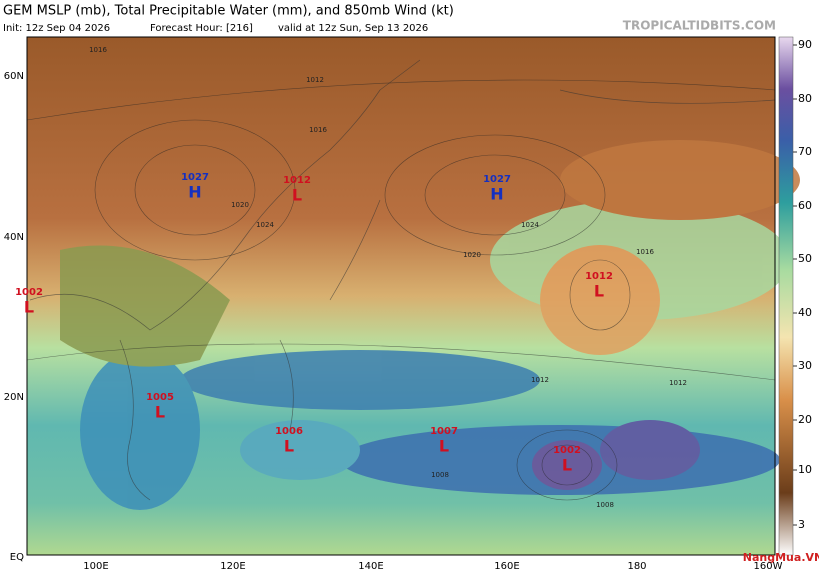  Describe the element at coordinates (801, 524) in the screenshot. I see `colorbar-label: 3` at that location.